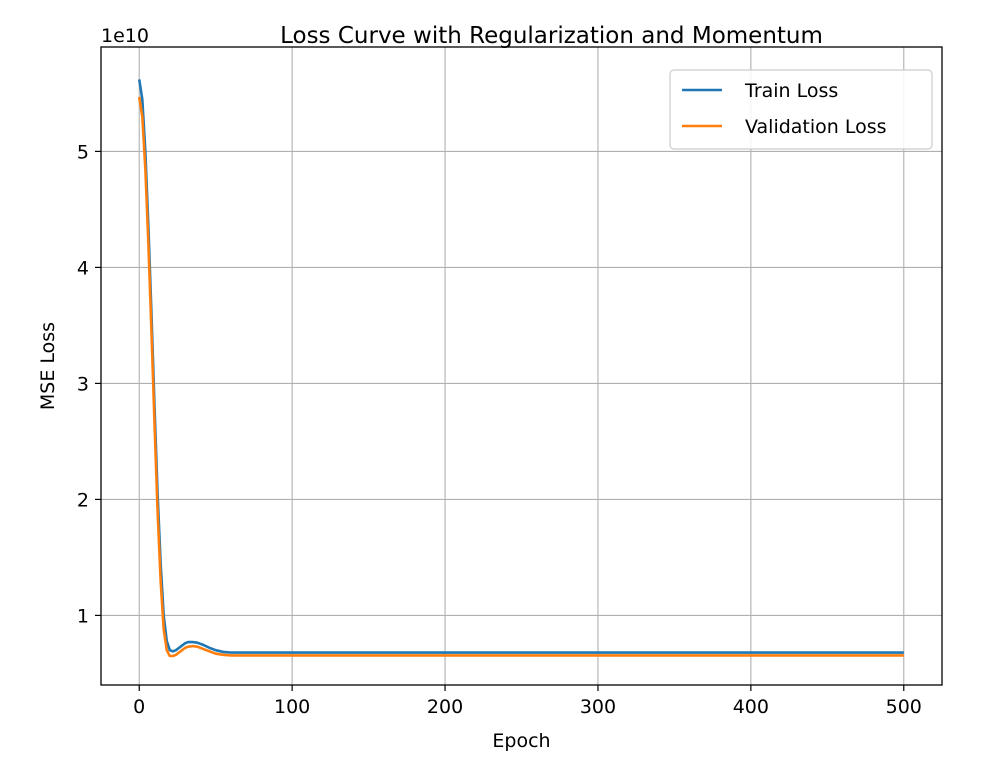  Describe the element at coordinates (83, 500) in the screenshot. I see `y-tick-label: 2` at that location.